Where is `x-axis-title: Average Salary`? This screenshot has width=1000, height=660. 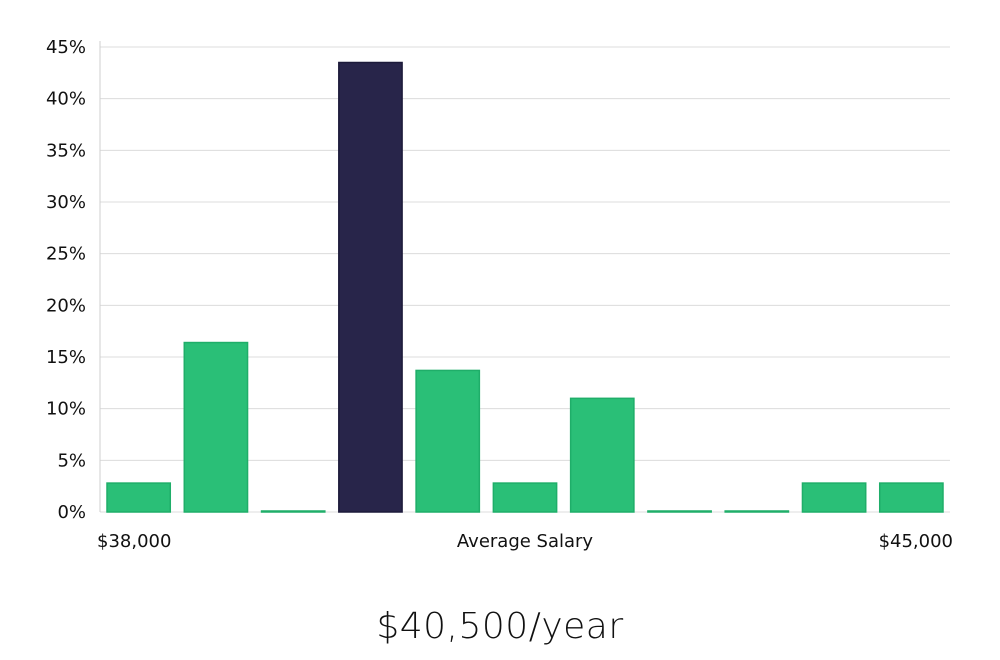
x-axis-title: Average Salary is located at coordinates (525, 541).